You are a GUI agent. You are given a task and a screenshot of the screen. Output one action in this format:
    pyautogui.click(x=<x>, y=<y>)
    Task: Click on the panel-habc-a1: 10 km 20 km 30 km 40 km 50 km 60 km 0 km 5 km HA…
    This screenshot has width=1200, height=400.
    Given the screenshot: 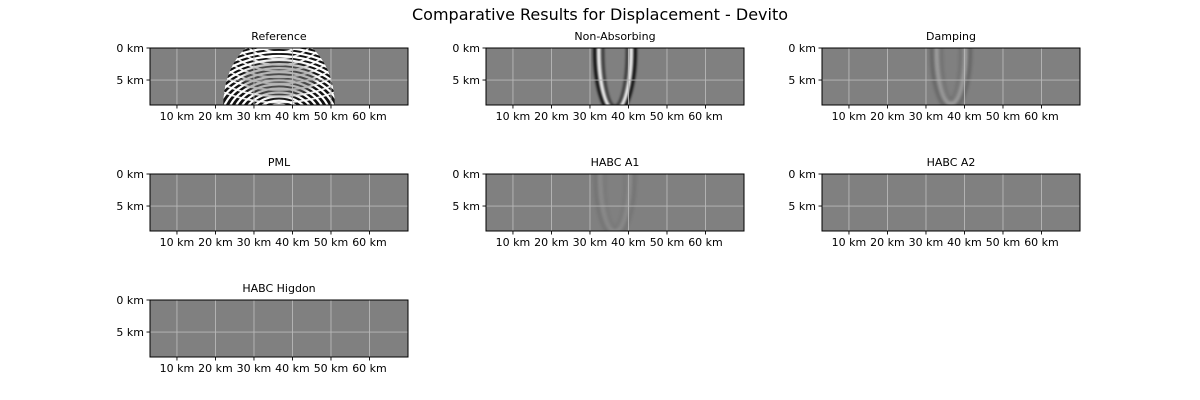 What is the action you would take?
    pyautogui.click(x=598, y=202)
    